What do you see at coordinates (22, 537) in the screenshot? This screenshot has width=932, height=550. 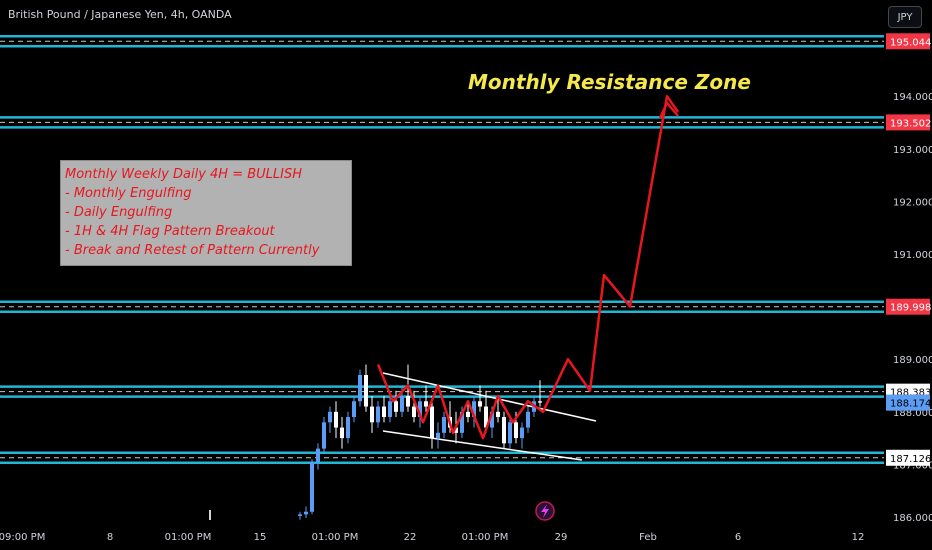 I see `x-tick-label-0: 09:00 PM` at bounding box center [22, 537].